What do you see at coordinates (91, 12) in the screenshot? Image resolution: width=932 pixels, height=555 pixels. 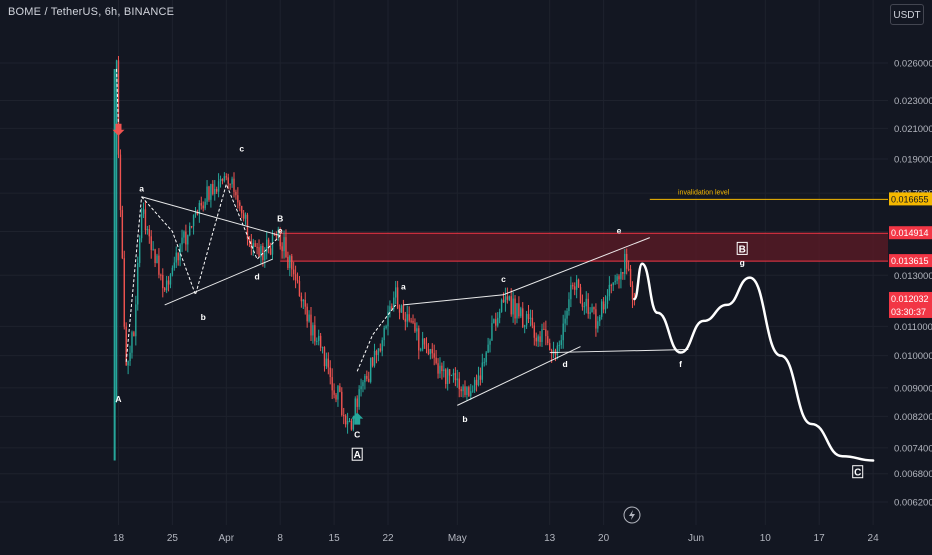 I see `symbol-title: BOME / TetherUS, 6h, BINANCE` at bounding box center [91, 12].